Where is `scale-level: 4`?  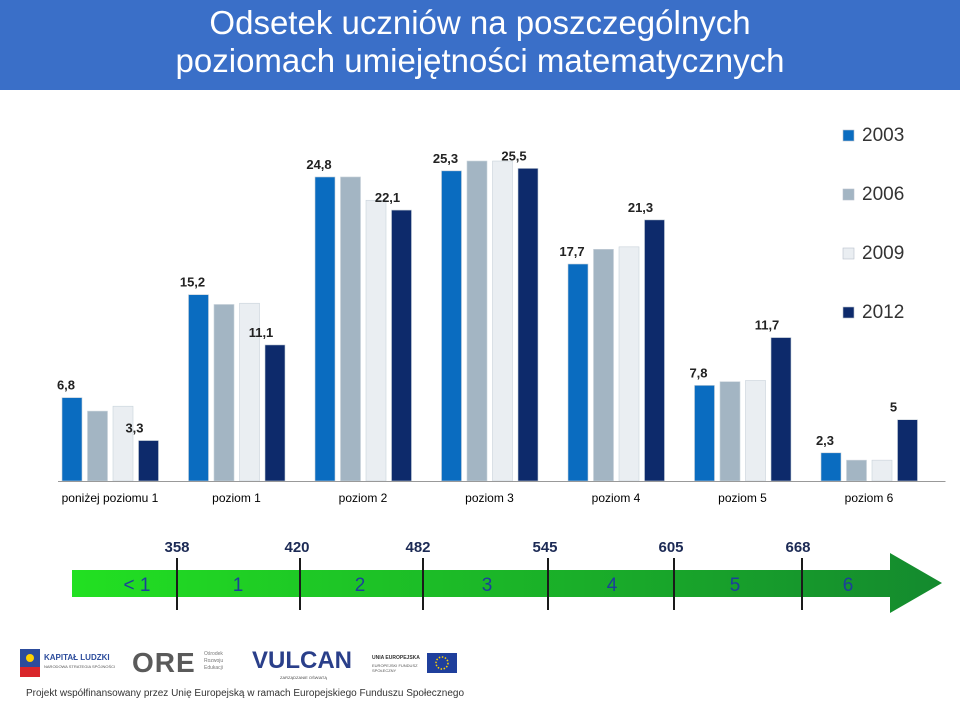
scale-level: 4 is located at coordinates (612, 585).